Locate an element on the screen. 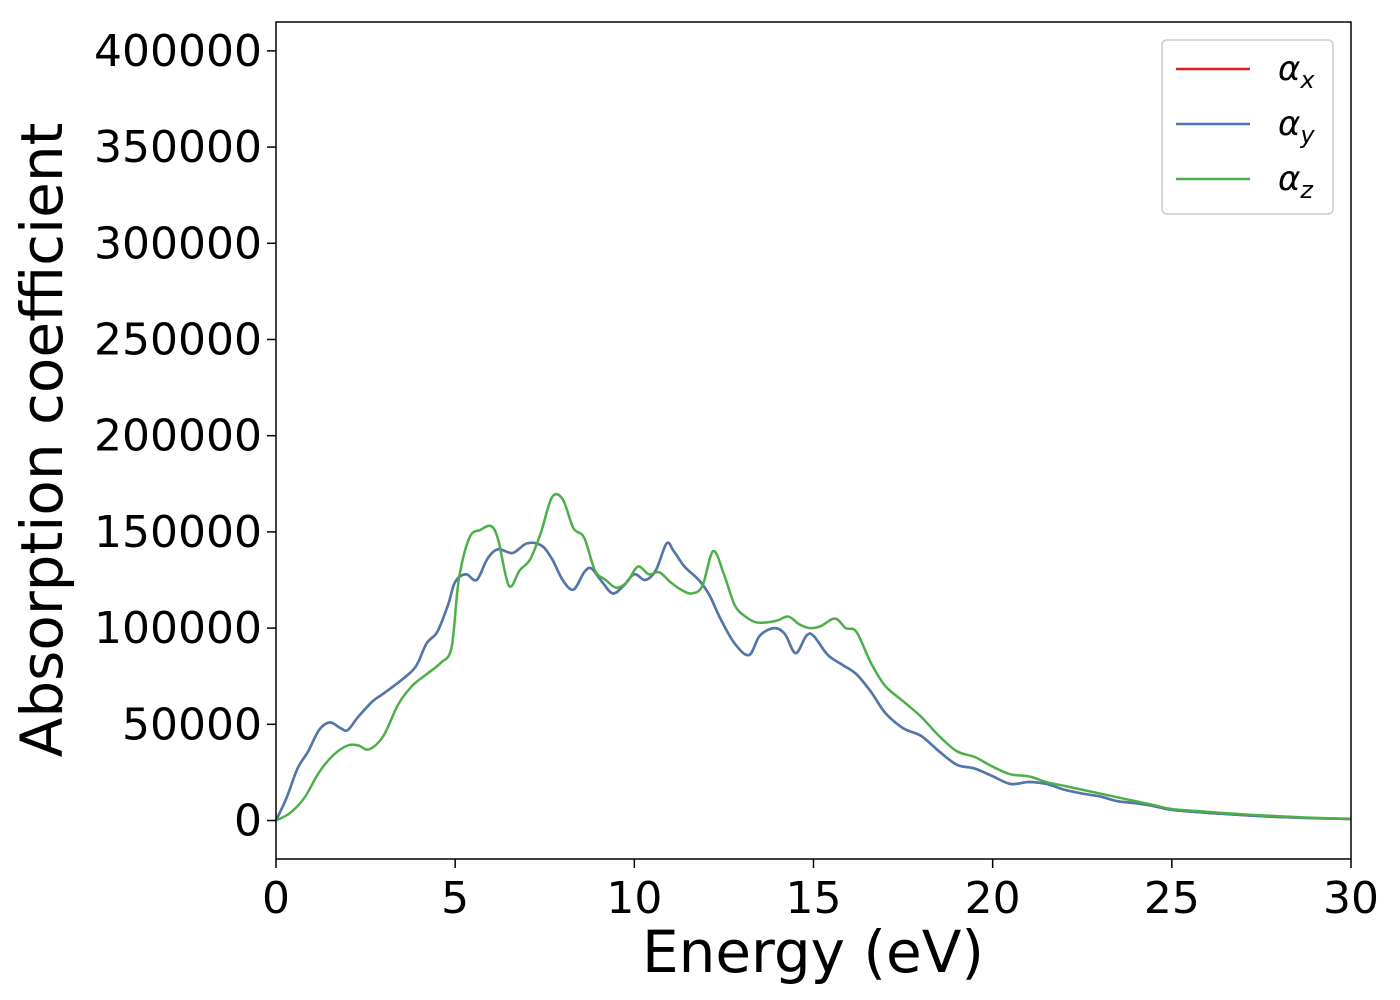  y-tick-label: 100000 is located at coordinates (178, 628).